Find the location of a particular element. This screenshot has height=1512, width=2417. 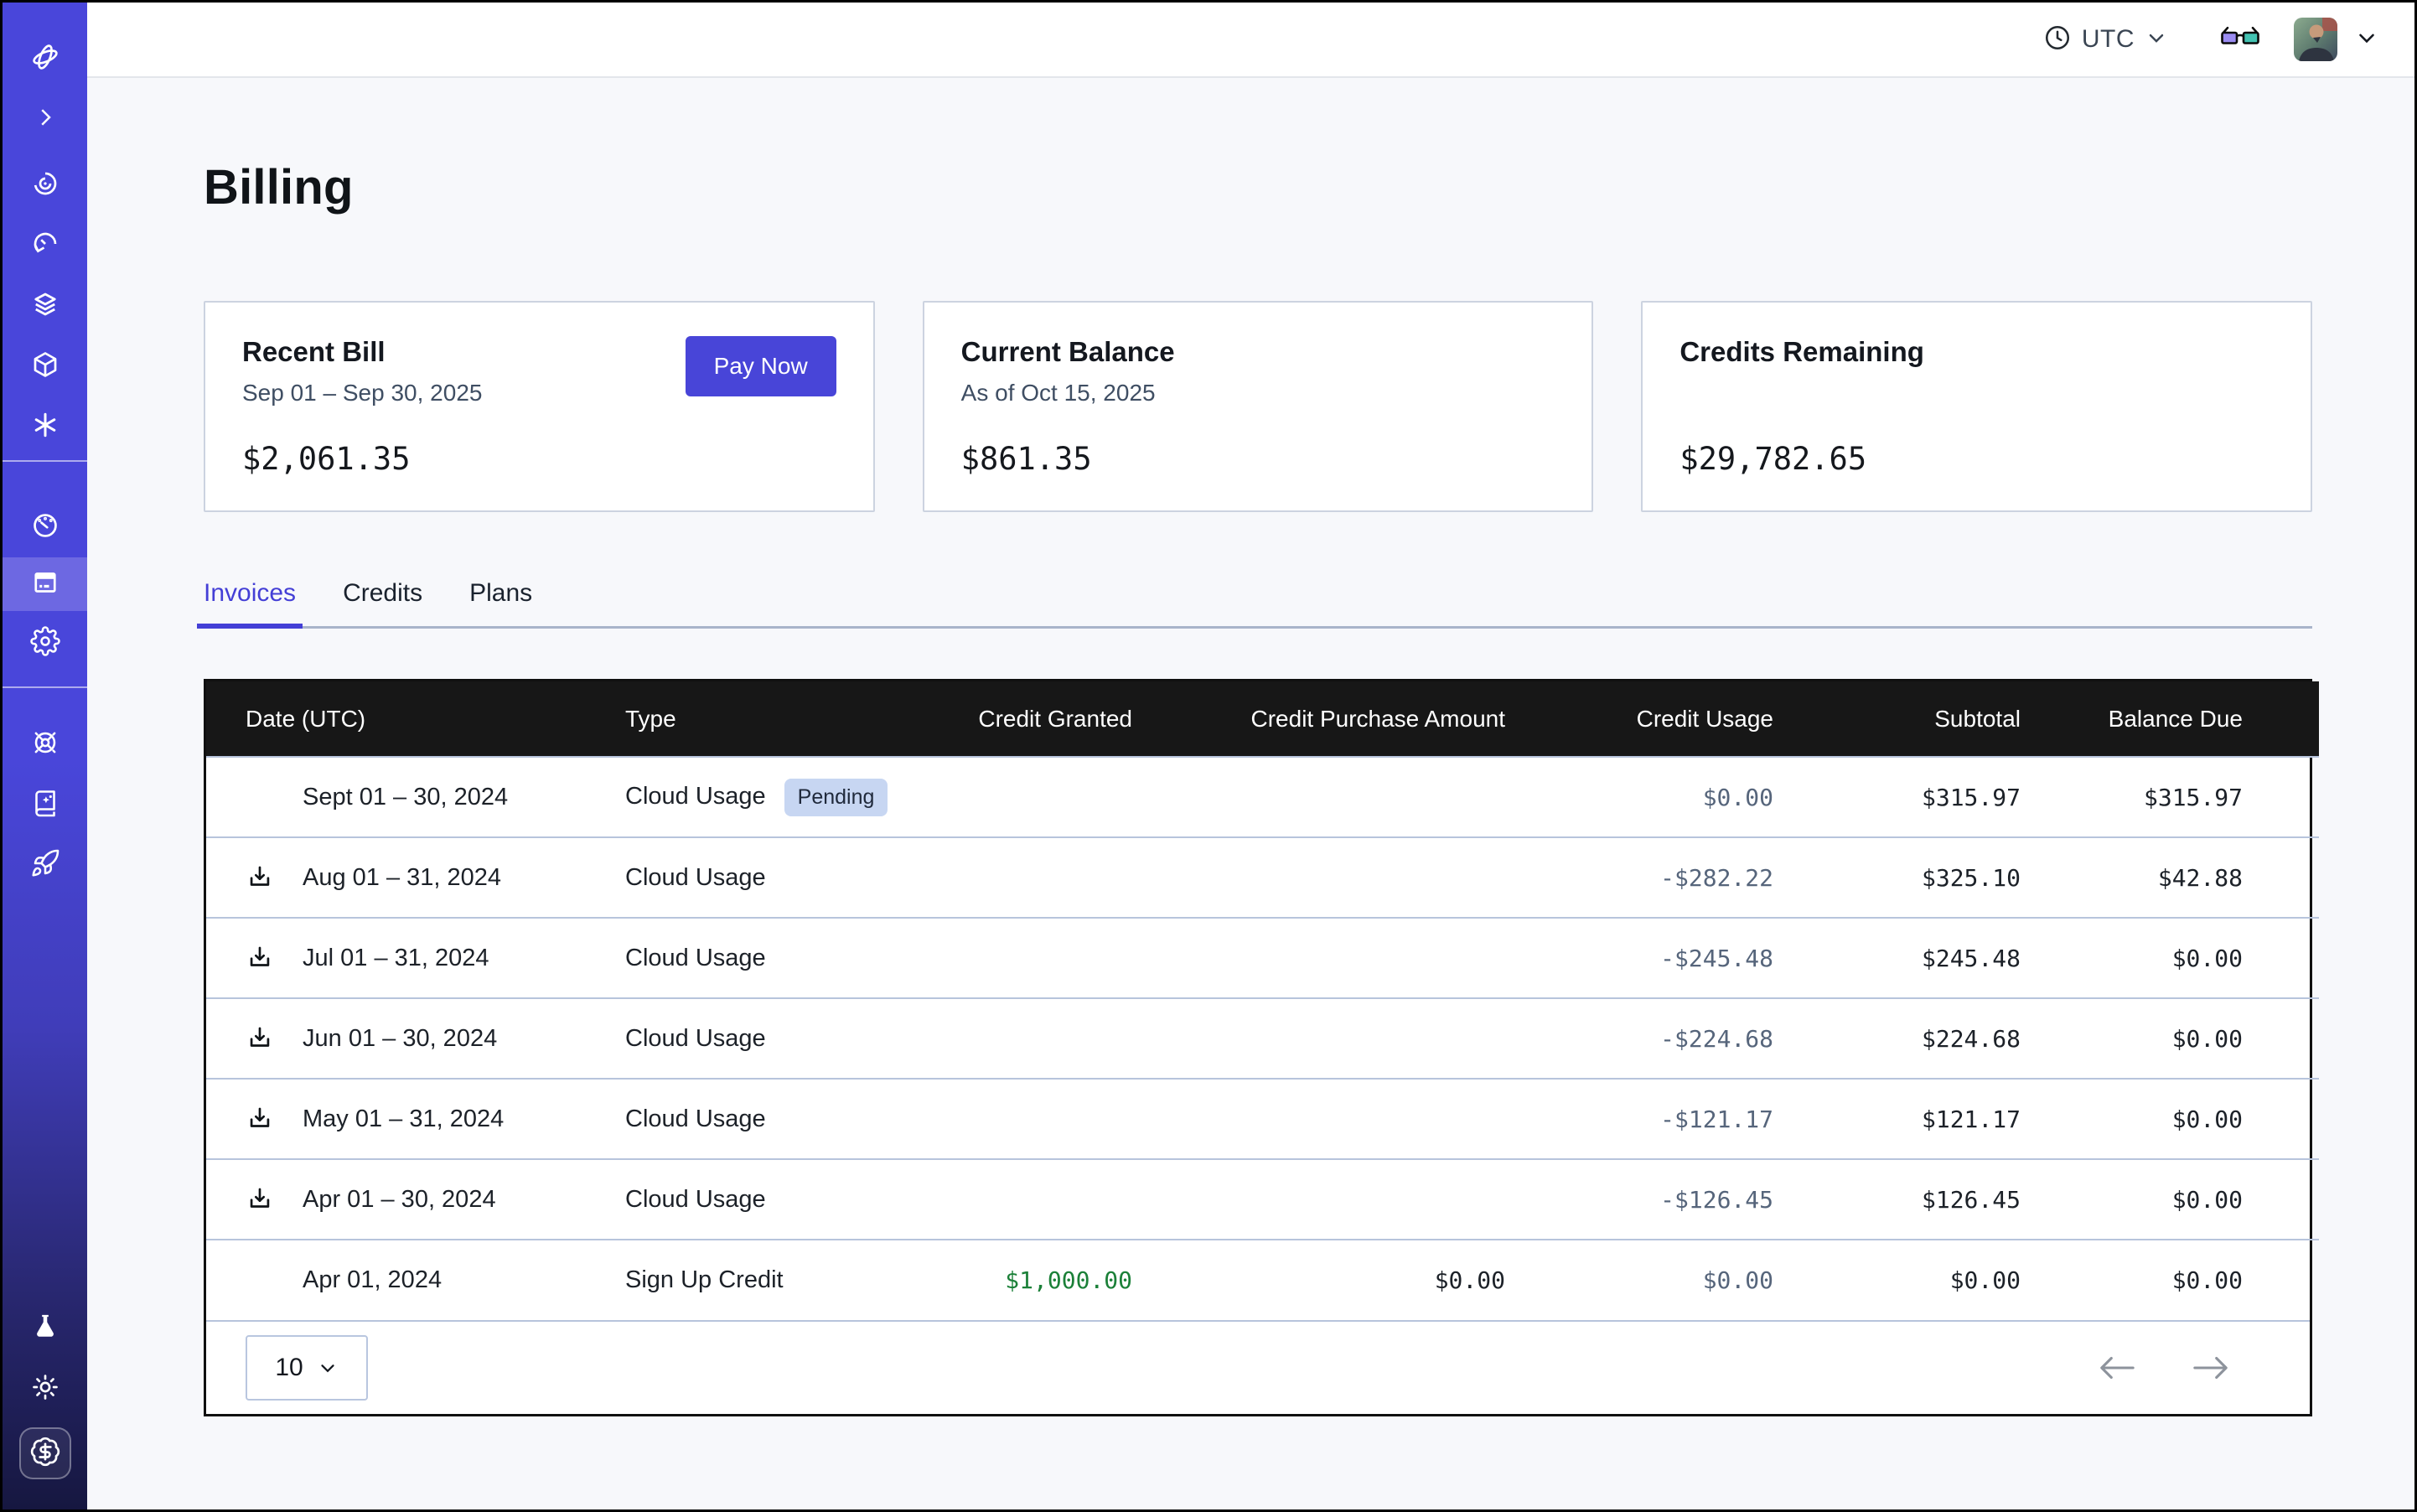

pay-now-button: Pay Now is located at coordinates (760, 366).